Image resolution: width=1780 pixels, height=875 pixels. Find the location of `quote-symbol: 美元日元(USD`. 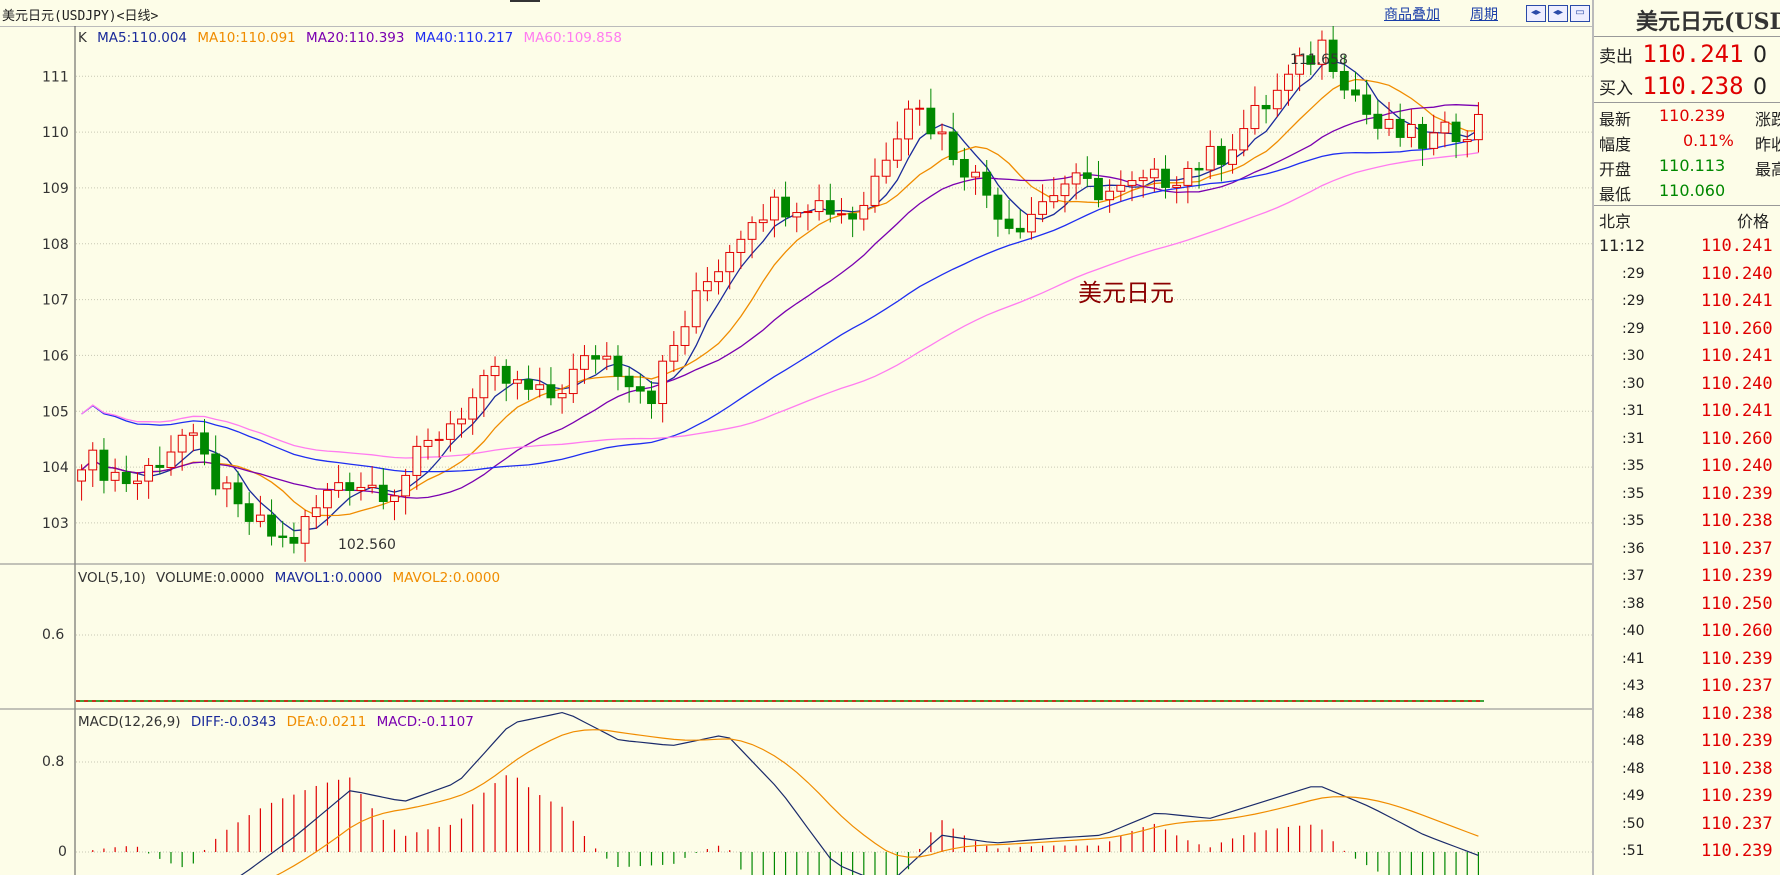

quote-symbol: 美元日元(USD is located at coordinates (1708, 22).